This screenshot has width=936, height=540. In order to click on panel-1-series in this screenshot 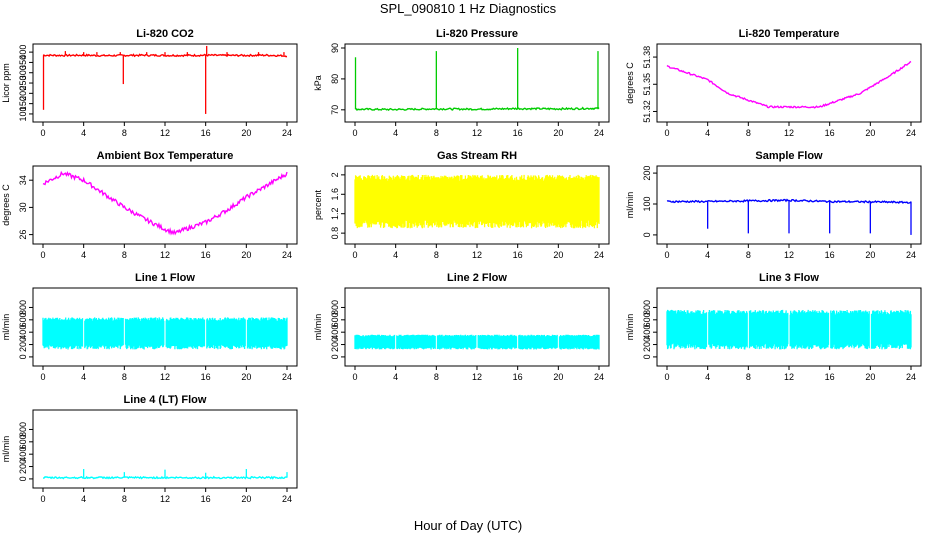, I will do `click(165, 55)`.